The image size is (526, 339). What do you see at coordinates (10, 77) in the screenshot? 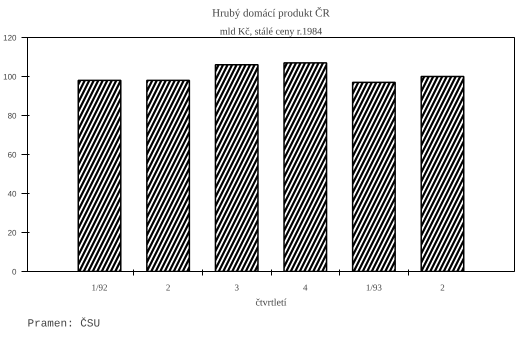
I see `y-tick-label: 100` at bounding box center [10, 77].